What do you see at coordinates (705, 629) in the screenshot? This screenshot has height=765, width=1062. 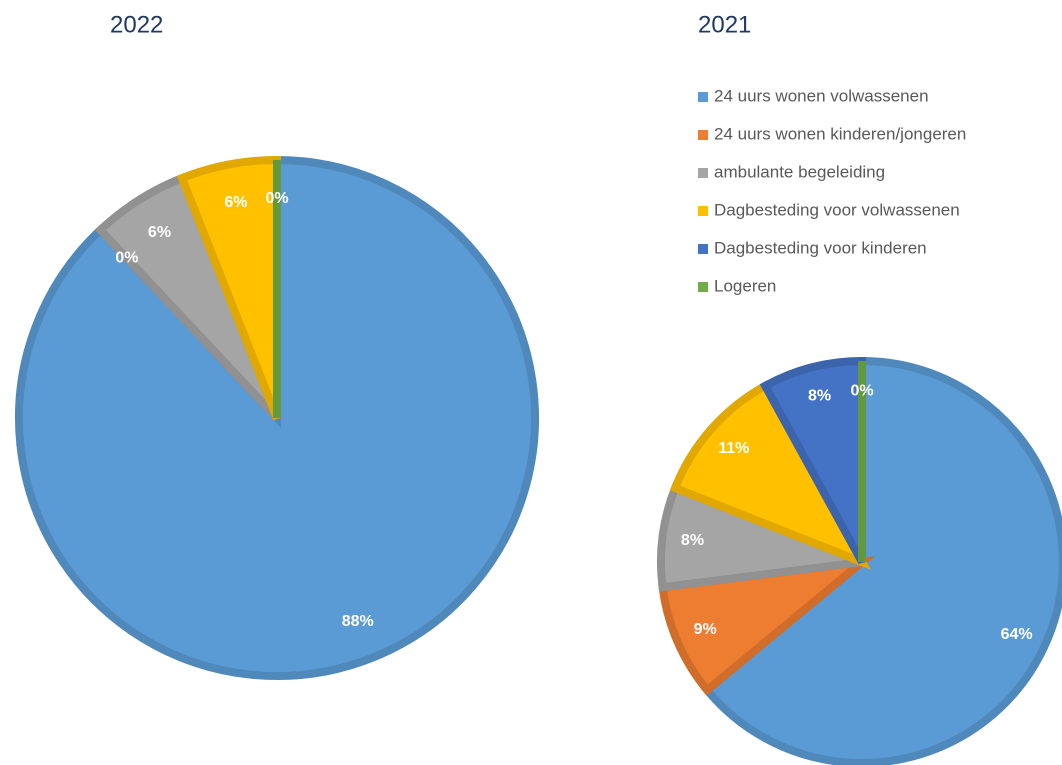 I see `value-label: 9%` at bounding box center [705, 629].